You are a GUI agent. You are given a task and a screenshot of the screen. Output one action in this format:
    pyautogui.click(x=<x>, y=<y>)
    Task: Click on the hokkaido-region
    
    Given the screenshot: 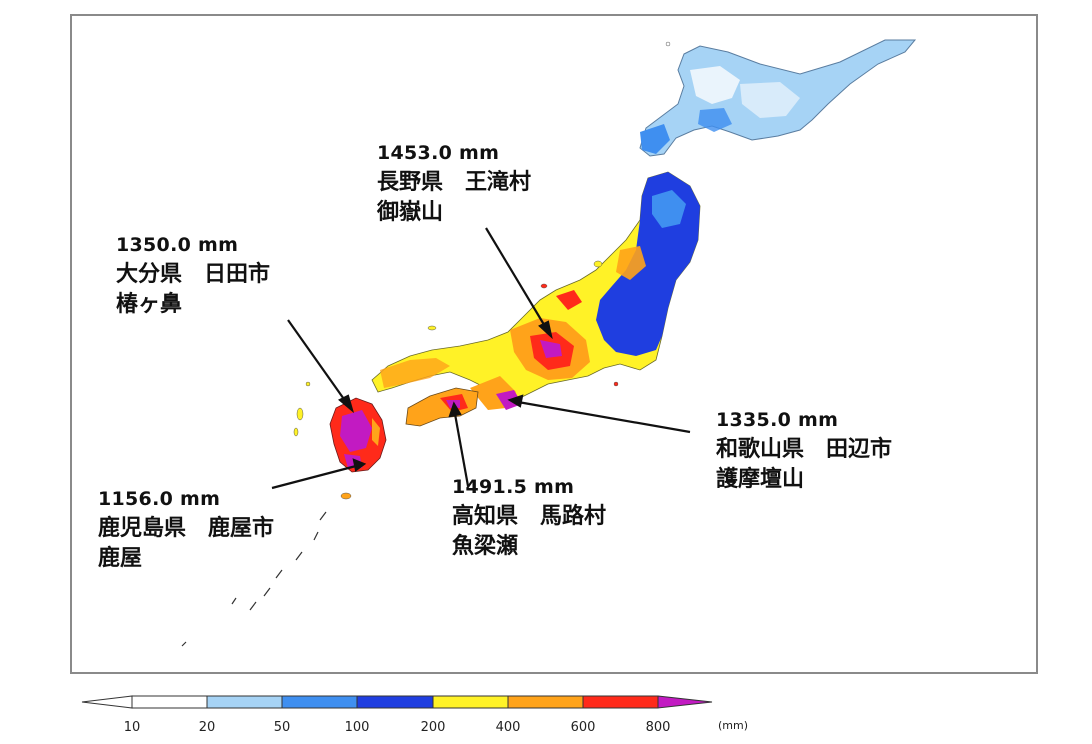 What is the action you would take?
    pyautogui.click(x=778, y=98)
    